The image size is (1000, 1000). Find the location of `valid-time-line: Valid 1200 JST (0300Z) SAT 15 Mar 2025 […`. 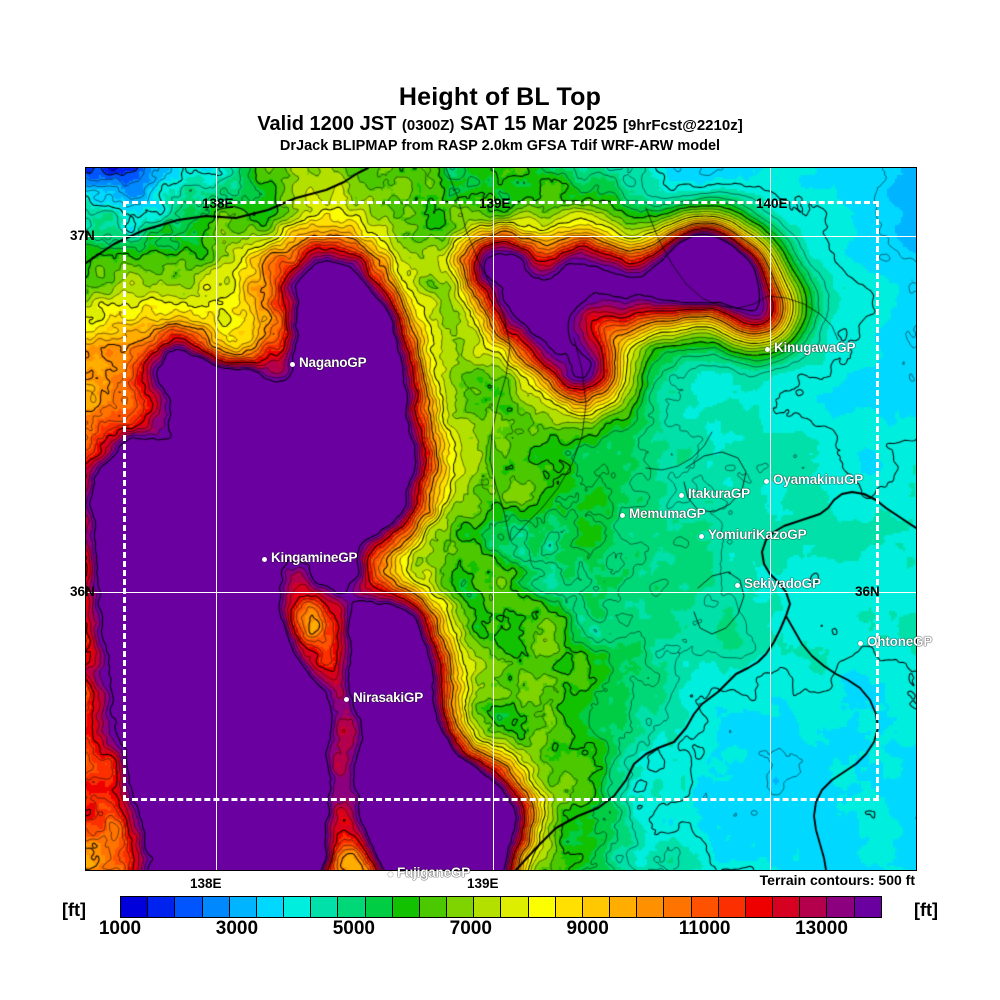

valid-time-line: Valid 1200 JST (0300Z) SAT 15 Mar 2025 [… is located at coordinates (500, 124).